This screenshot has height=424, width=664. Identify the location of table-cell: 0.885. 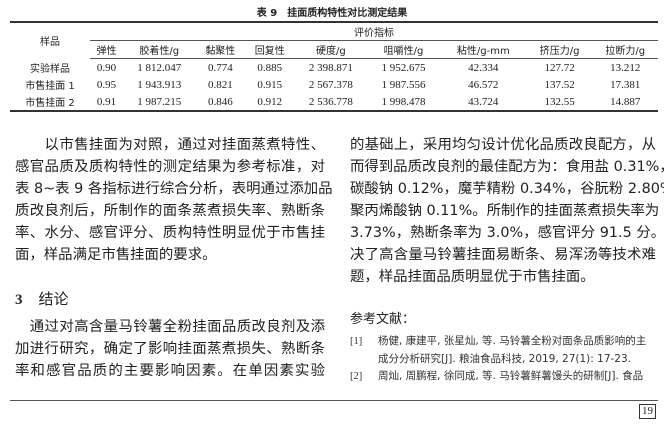
(270, 67).